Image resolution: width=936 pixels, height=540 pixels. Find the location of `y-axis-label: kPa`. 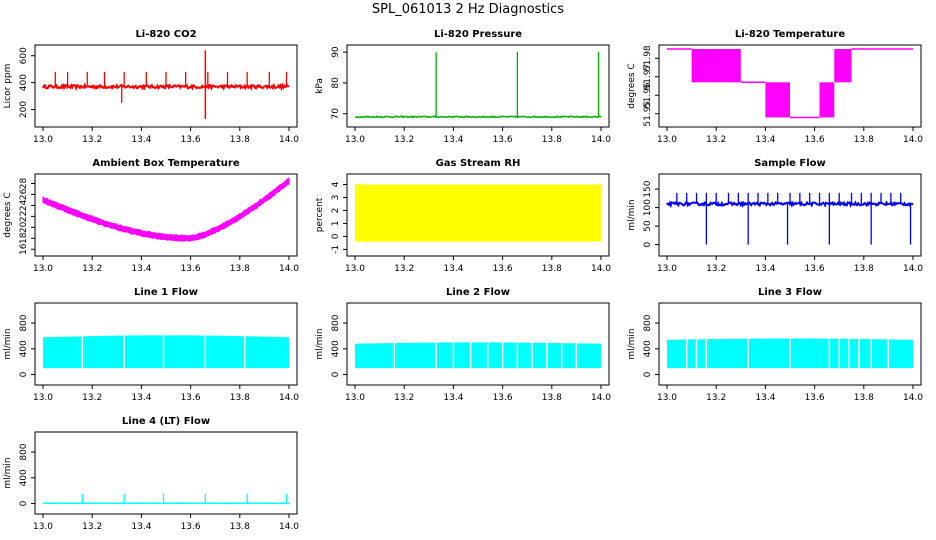

y-axis-label: kPa is located at coordinates (320, 86).